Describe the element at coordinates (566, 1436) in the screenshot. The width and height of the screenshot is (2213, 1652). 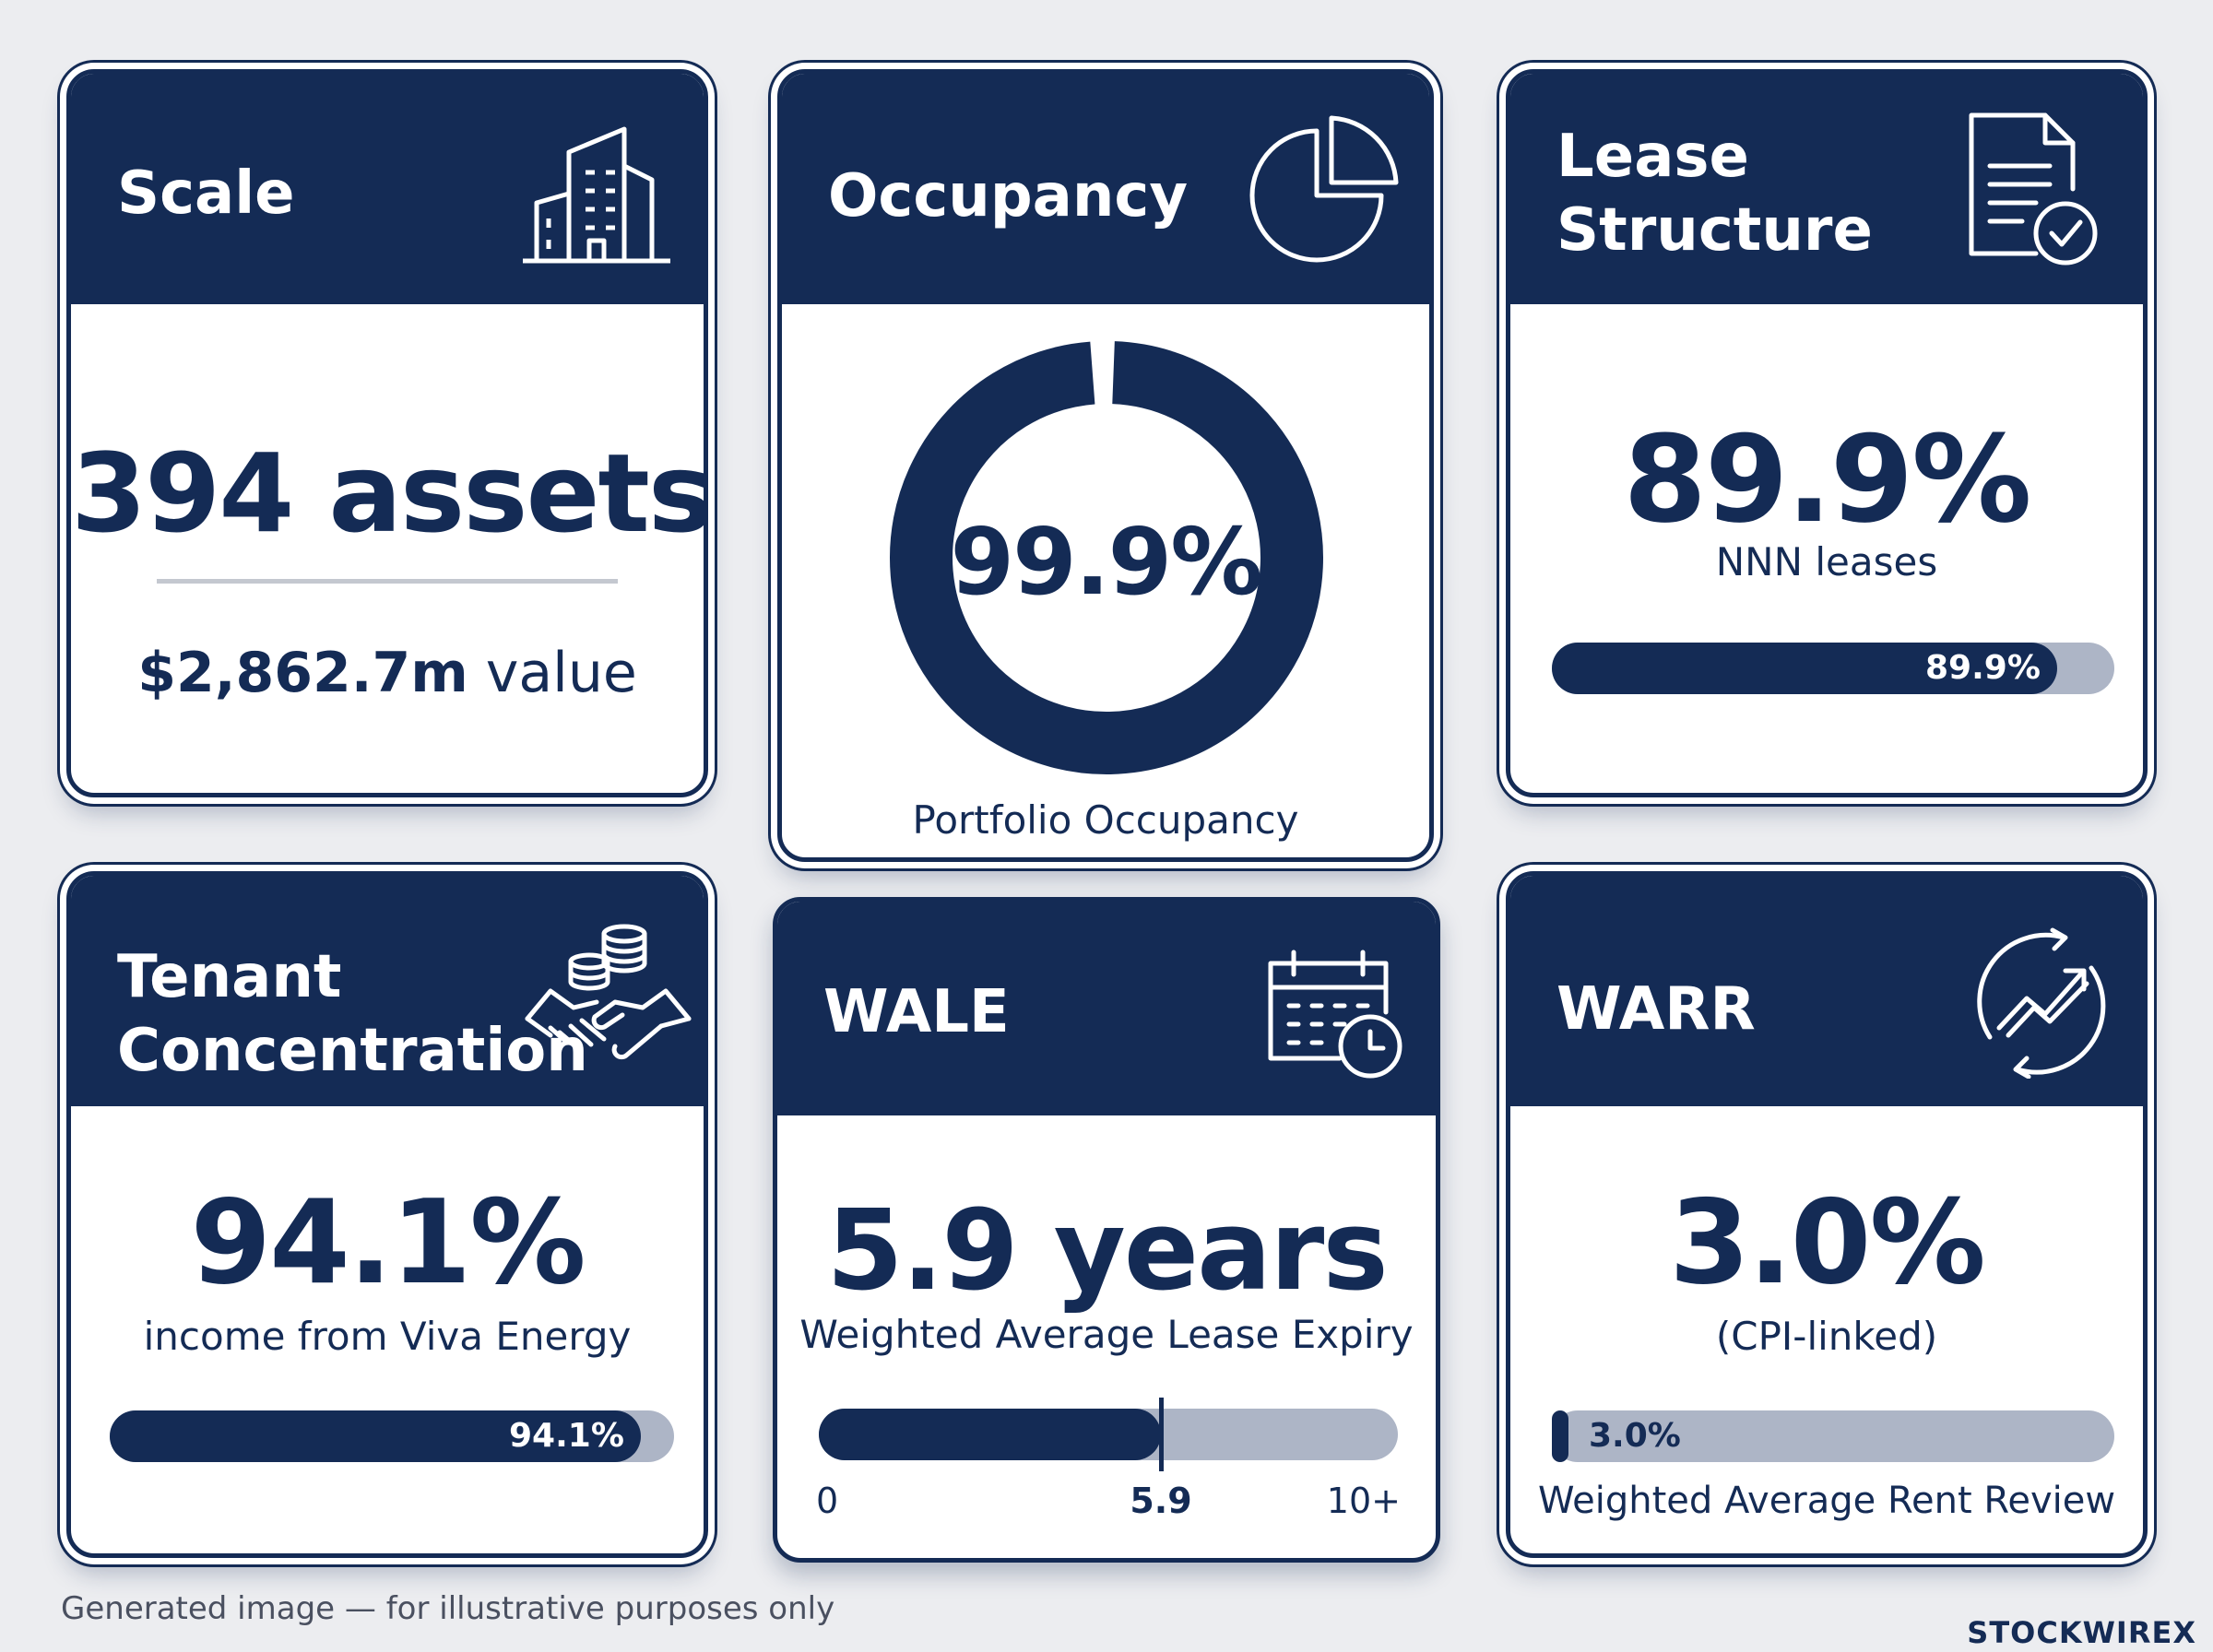
I see `tenant-progress-label: 94.1%` at that location.